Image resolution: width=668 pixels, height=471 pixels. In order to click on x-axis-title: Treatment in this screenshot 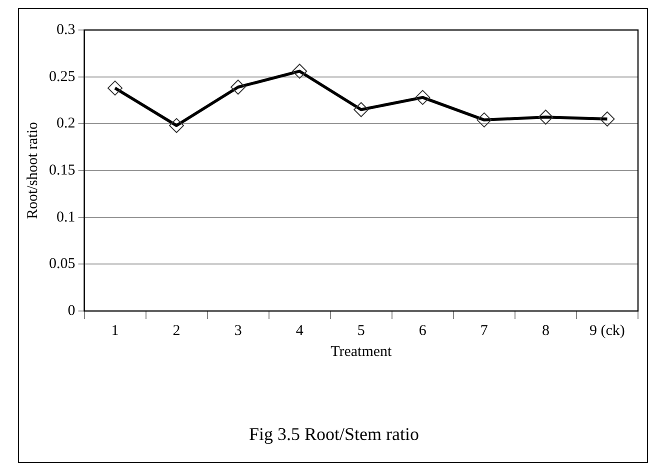, I will do `click(361, 352)`.